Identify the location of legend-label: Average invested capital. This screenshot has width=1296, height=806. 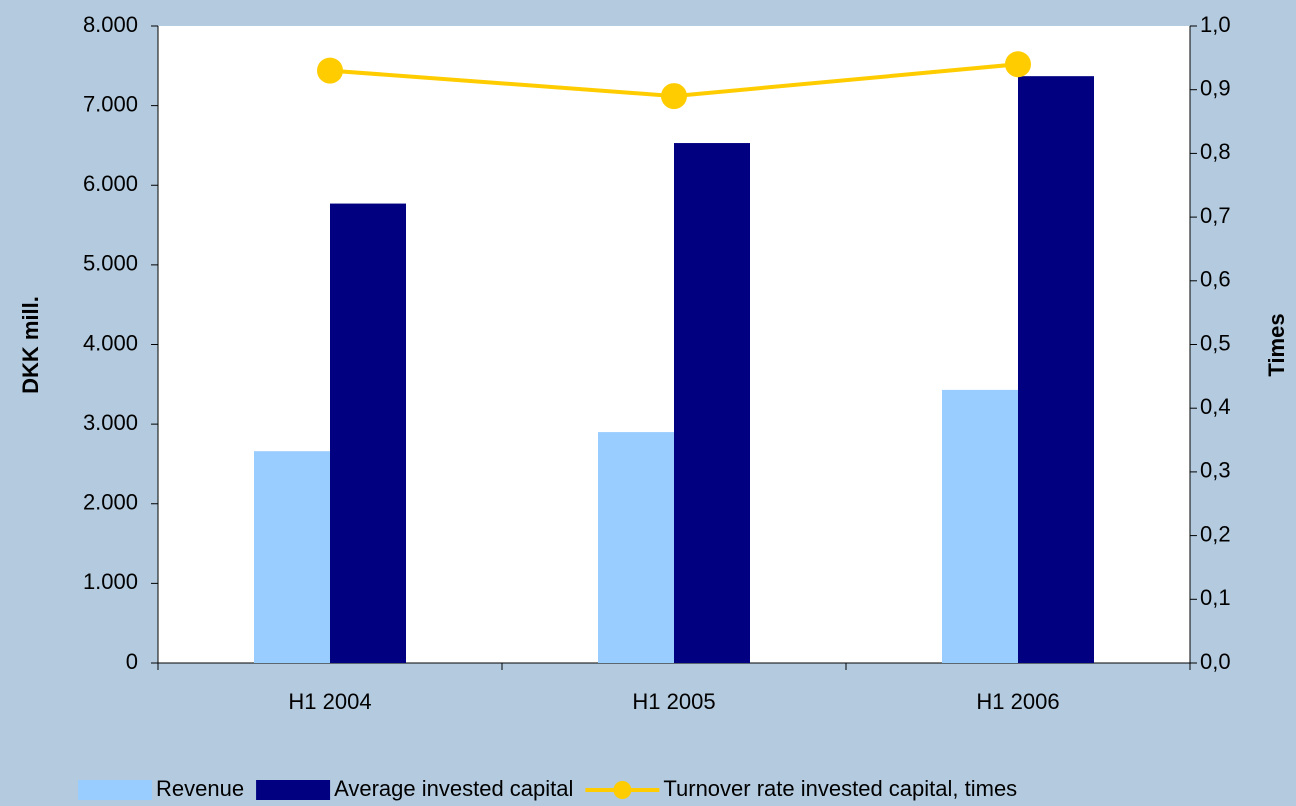
(453, 788).